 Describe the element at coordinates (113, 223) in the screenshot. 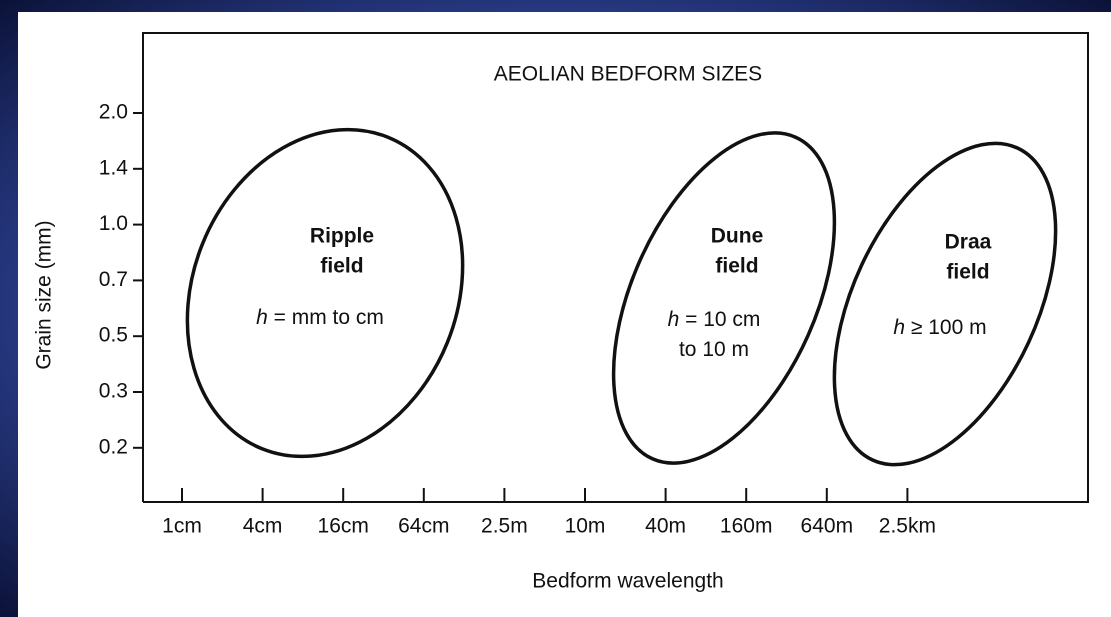

I see `y-tick-label: 1.0` at that location.